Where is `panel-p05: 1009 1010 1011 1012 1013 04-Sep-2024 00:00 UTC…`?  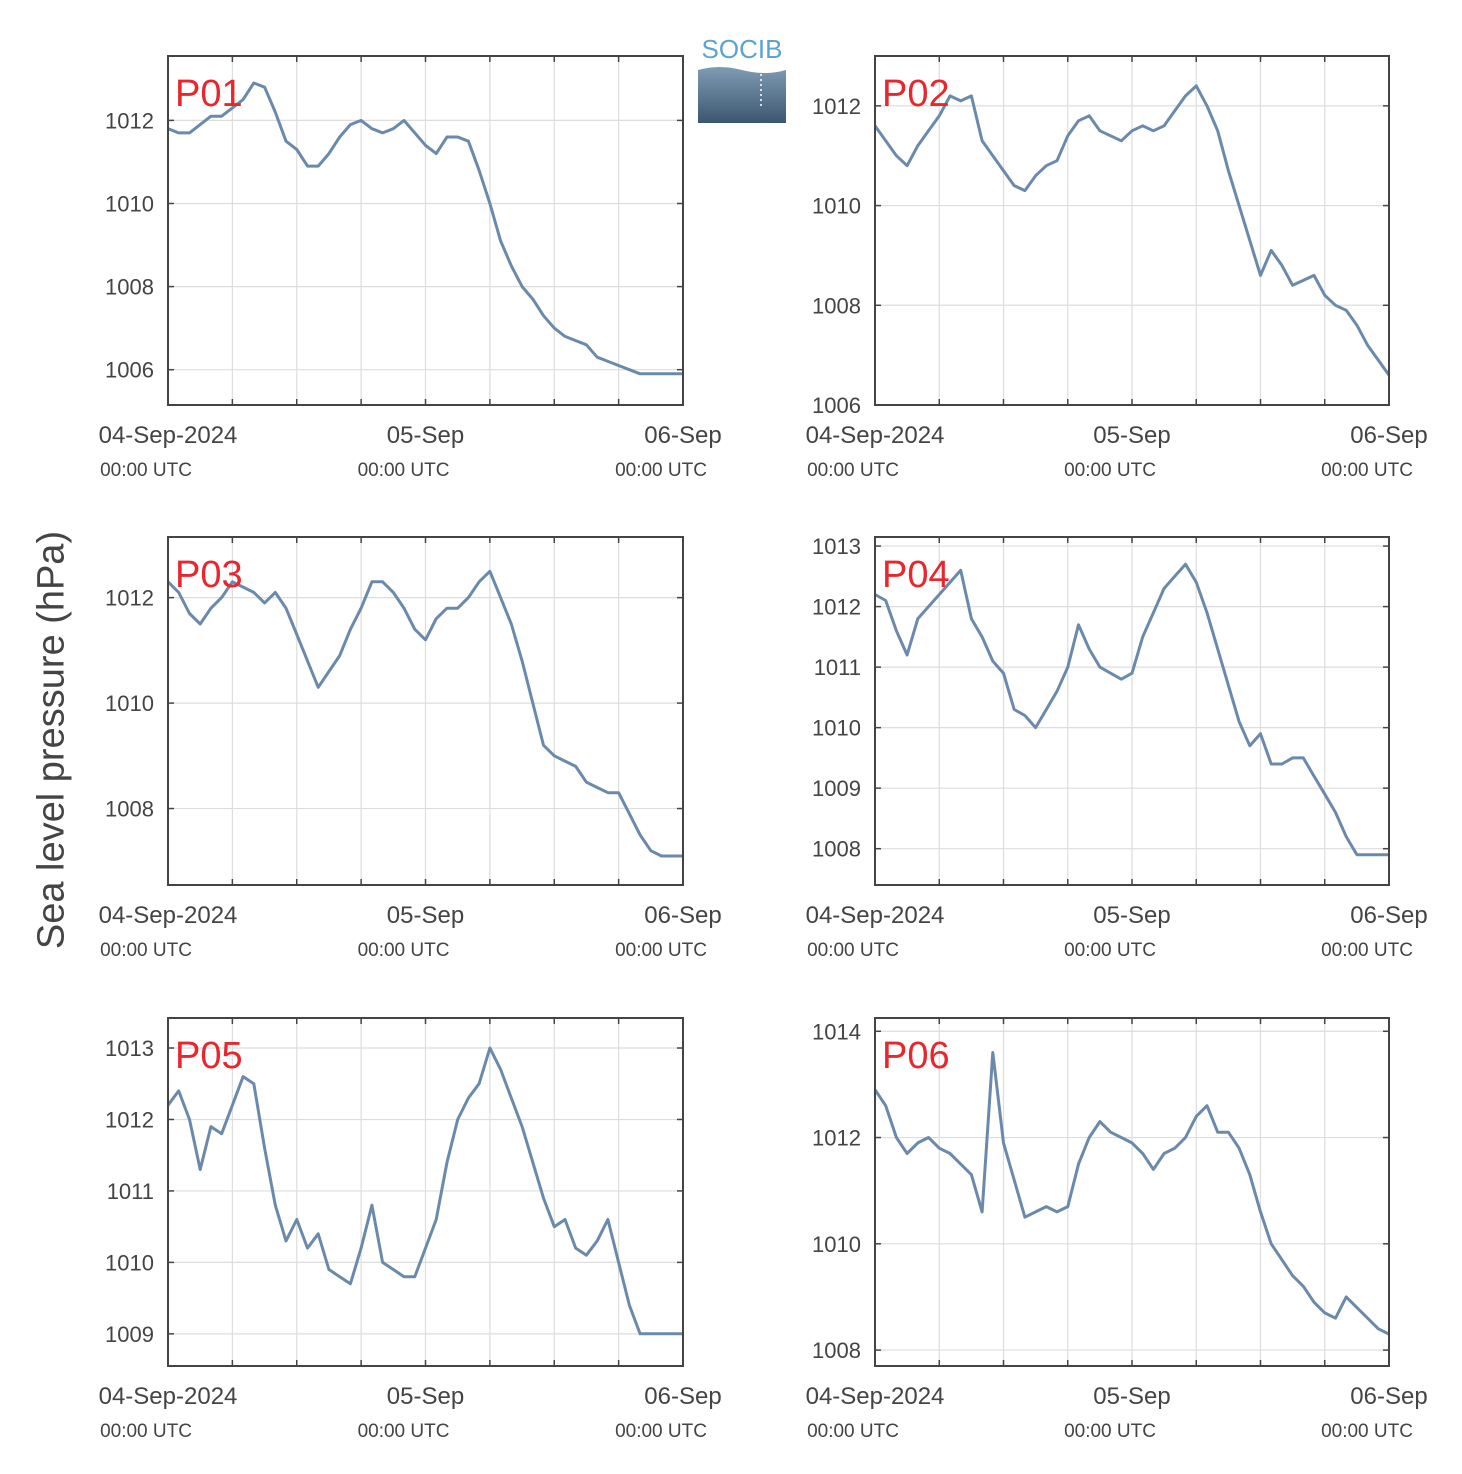
panel-p05: 1009 1010 1011 1012 1013 04-Sep-2024 00:00 UTC… is located at coordinates (410, 1229).